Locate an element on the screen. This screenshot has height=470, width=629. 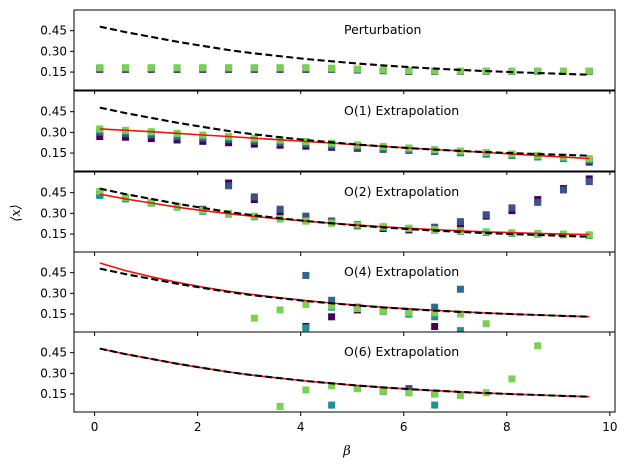
panel-label: O(4) Extrapolation is located at coordinates (401, 271).